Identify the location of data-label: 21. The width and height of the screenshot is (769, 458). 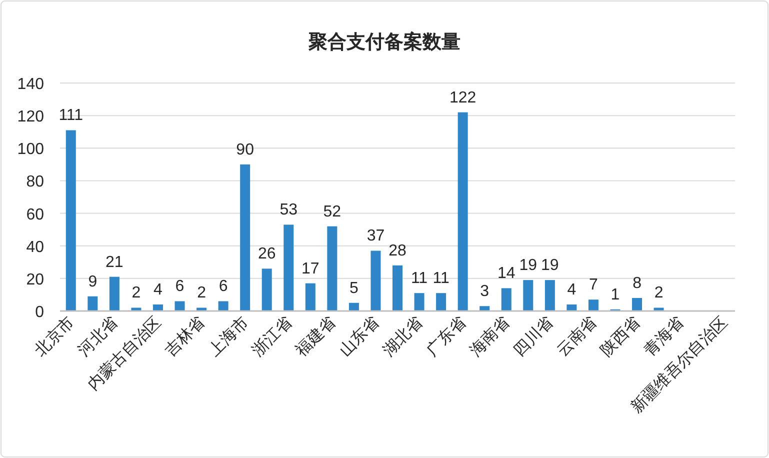
(115, 262).